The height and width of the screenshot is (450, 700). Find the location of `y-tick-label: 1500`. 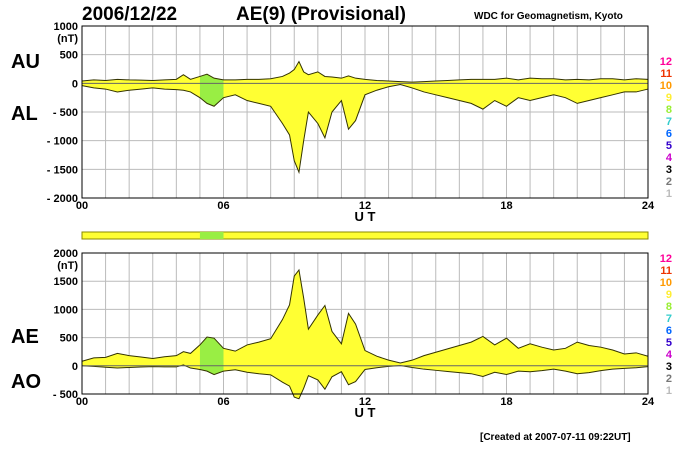

y-tick-label: 1500 is located at coordinates (66, 282).